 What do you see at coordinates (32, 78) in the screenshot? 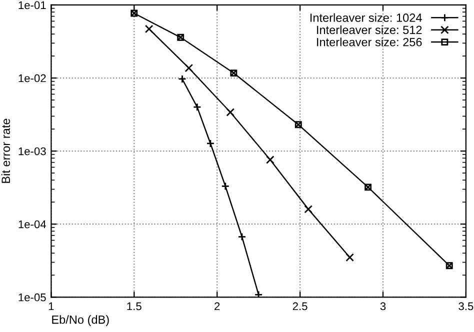
I see `y-tick-label: 1e-02` at bounding box center [32, 78].